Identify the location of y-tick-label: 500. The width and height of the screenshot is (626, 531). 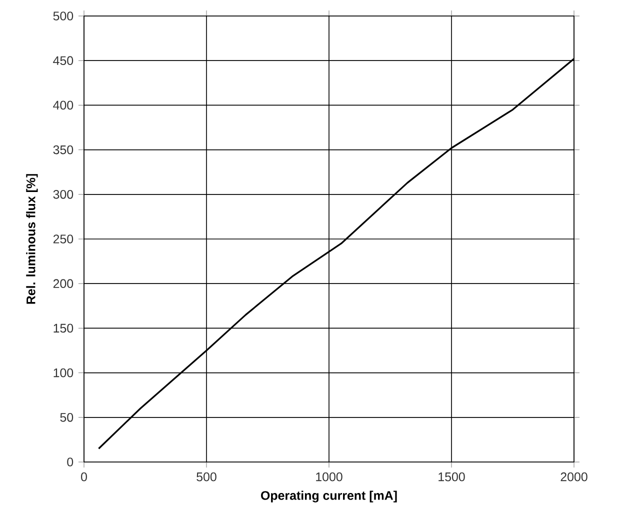
(63, 16).